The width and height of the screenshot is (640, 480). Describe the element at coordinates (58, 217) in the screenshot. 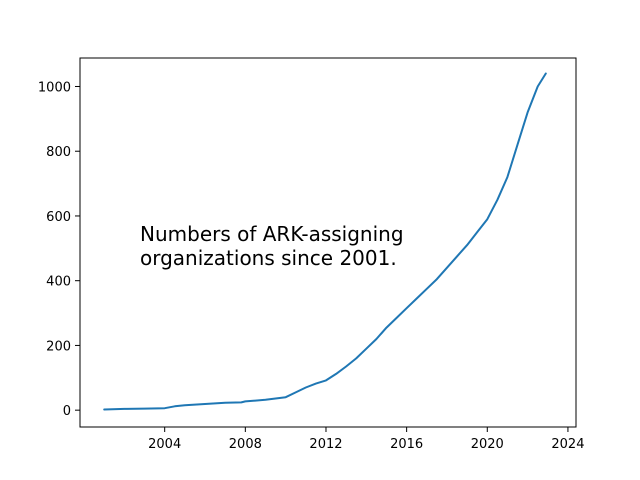

I see `y-tick-label: 600` at that location.